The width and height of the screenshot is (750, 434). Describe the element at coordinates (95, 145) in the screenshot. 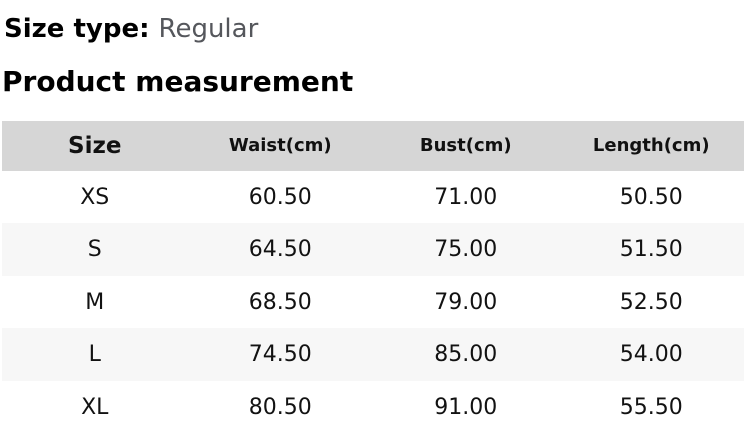

I see `column-header-size: Size` at that location.